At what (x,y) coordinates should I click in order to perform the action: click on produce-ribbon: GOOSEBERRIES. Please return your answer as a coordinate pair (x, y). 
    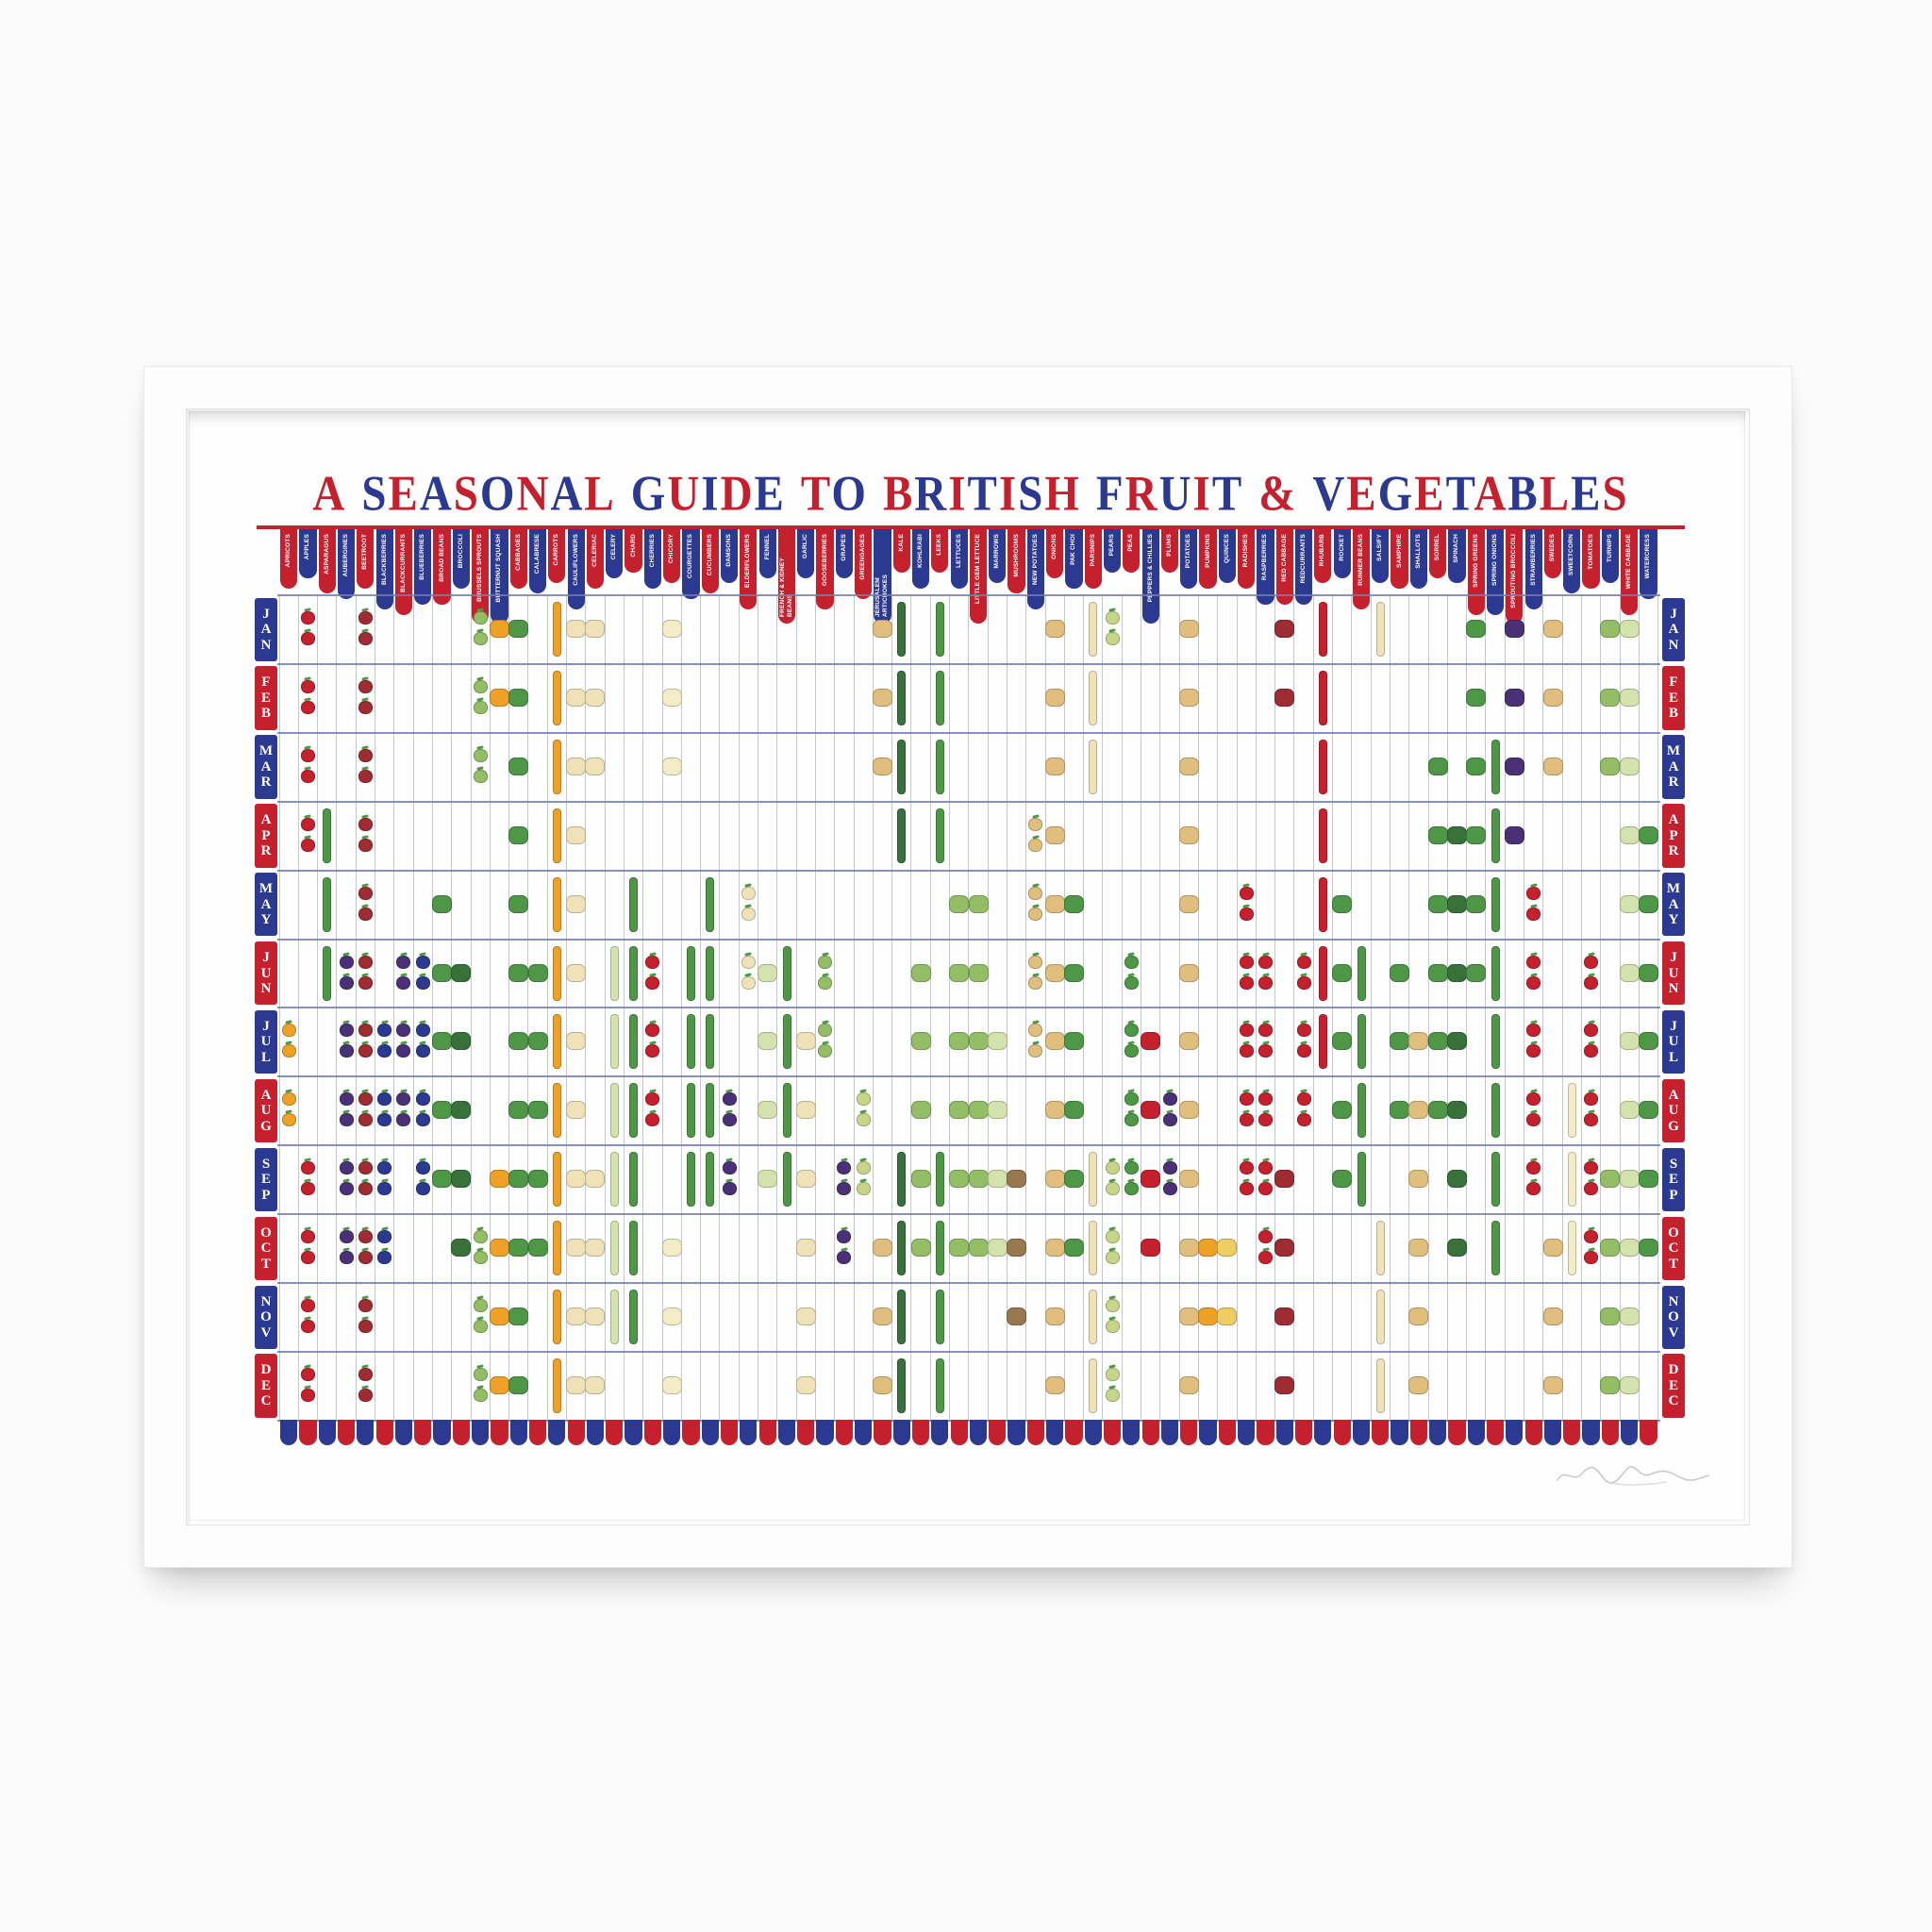
    Looking at the image, I should click on (825, 569).